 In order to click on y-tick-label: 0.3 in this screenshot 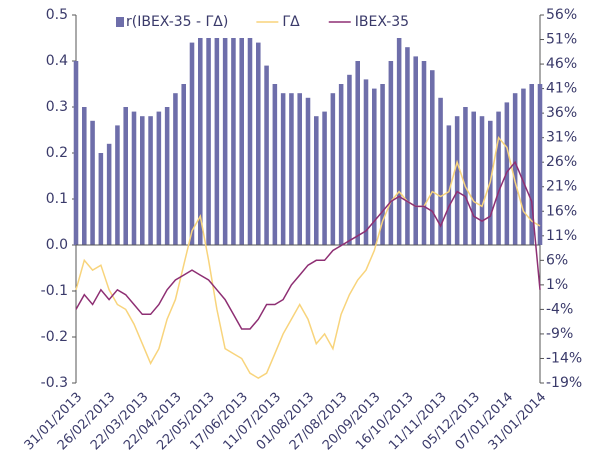, I will do `click(57, 107)`.